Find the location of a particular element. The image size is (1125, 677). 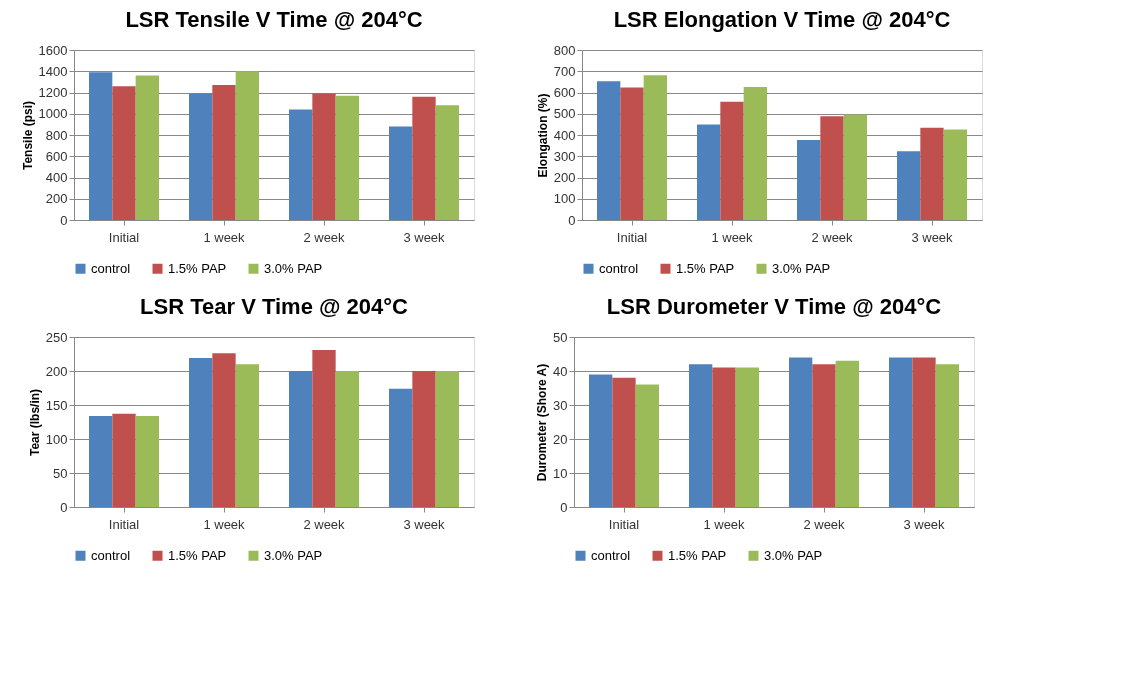

y-tick-label: 1000 is located at coordinates (53, 114).